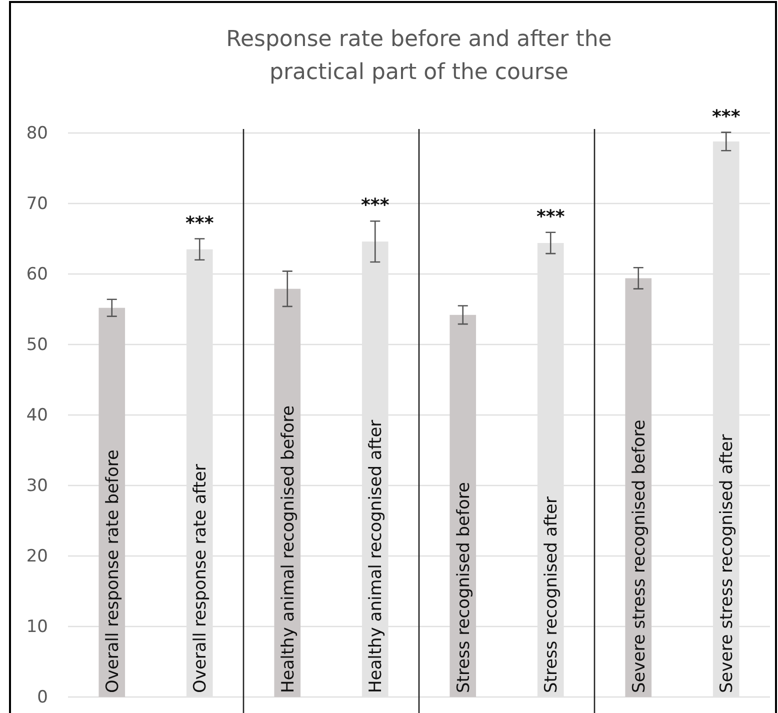 Image resolution: width=778 pixels, height=713 pixels. Describe the element at coordinates (112, 571) in the screenshot. I see `x-tick-label: Overall response rate before` at that location.